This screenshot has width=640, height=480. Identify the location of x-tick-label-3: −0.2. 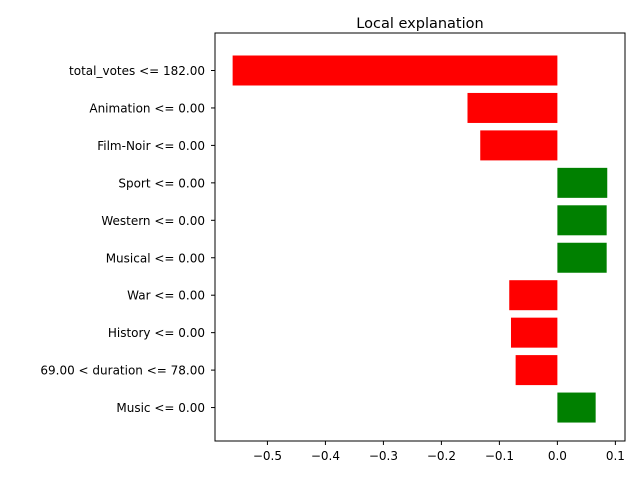
(441, 456).